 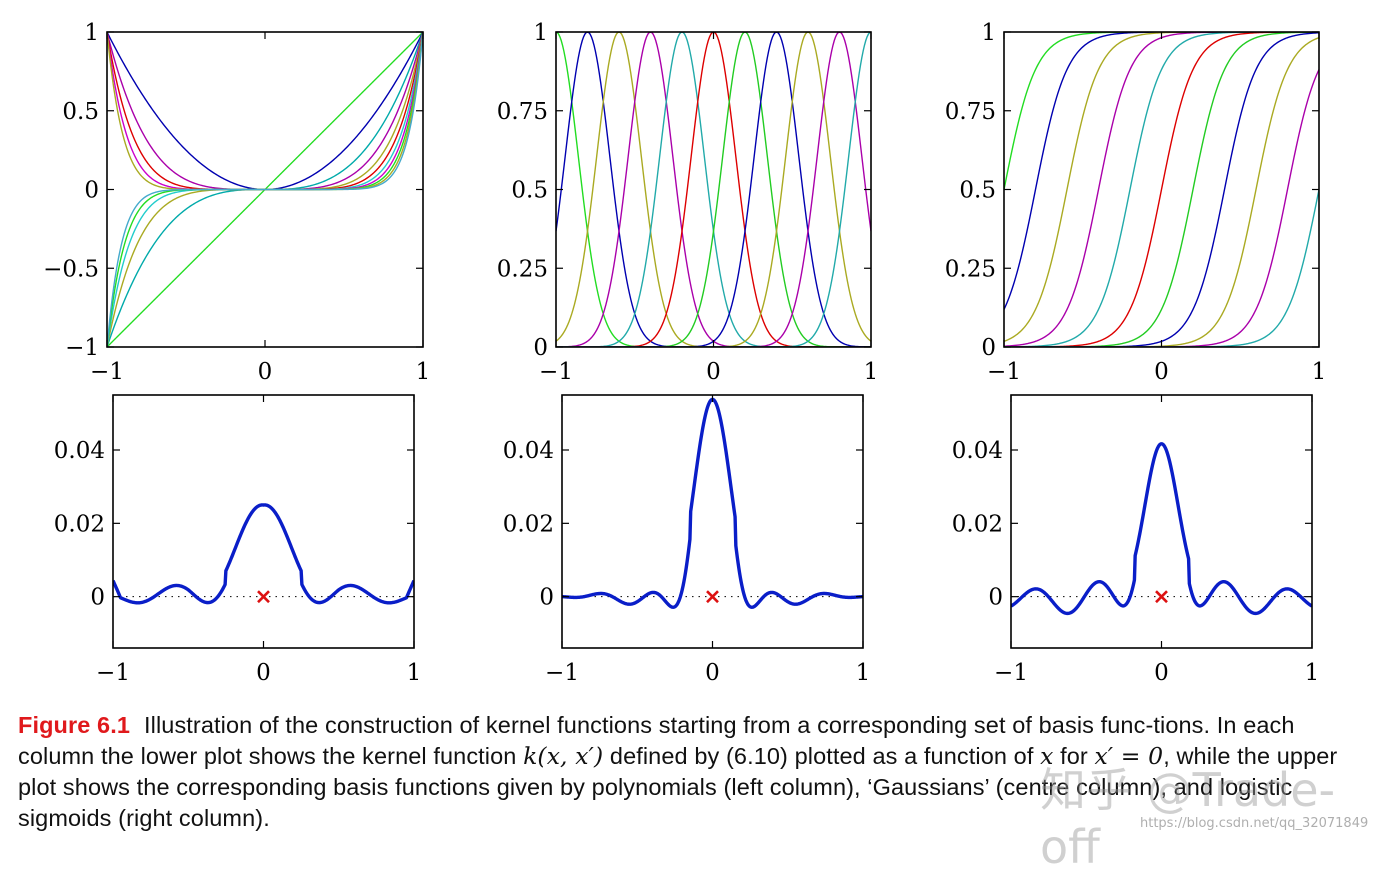 I want to click on caption-label: Figure 6.1, so click(x=74, y=725).